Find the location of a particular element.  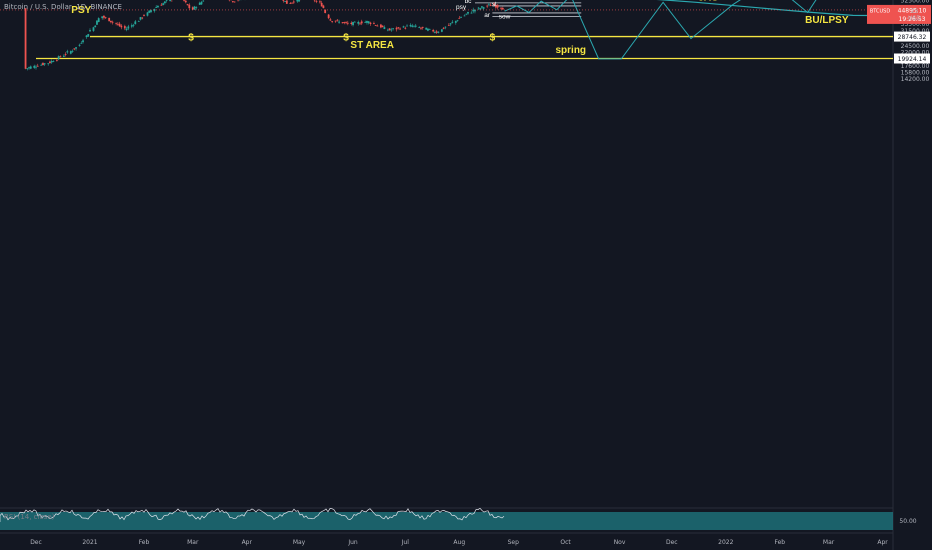

currency-unit: USD is located at coordinates (914, 18).